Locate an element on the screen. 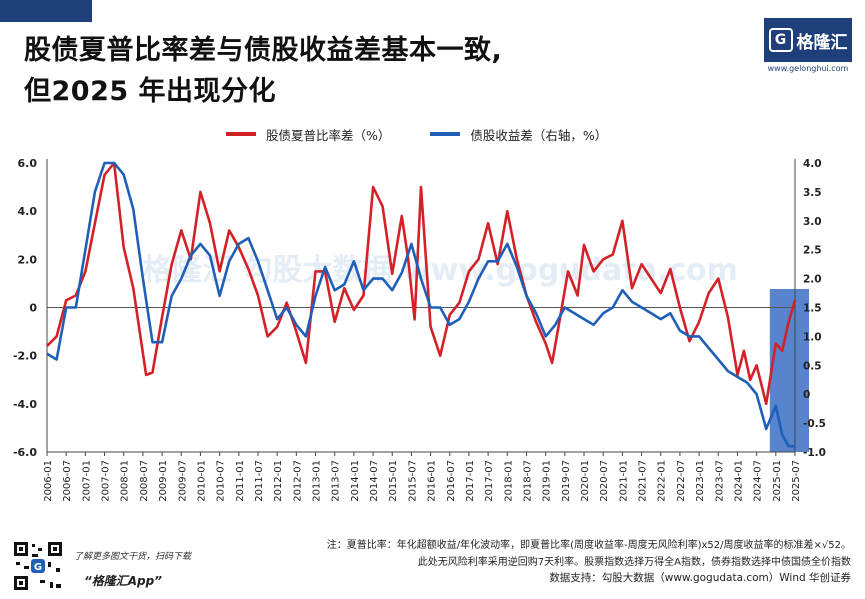  title-line-2: 但2025 年出现分化 is located at coordinates (150, 91).